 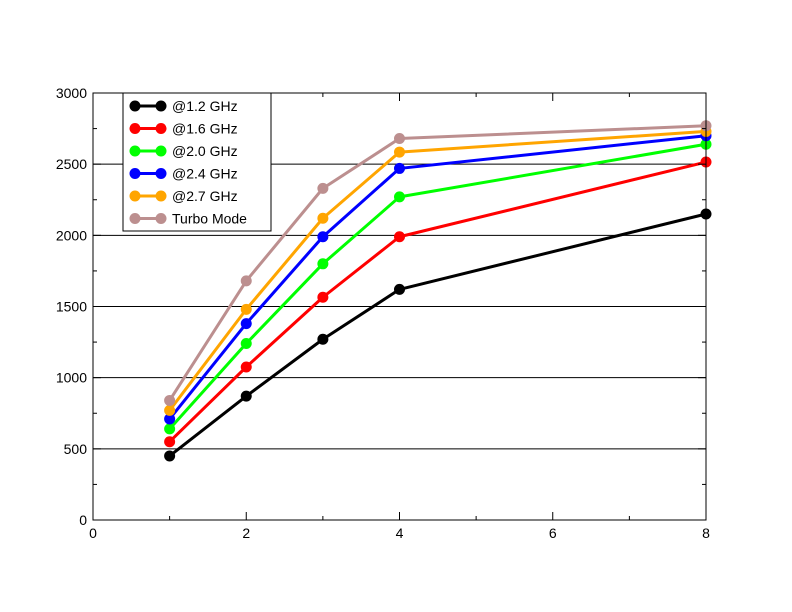 I want to click on legend-item: @1.2 GHz, so click(x=183, y=106).